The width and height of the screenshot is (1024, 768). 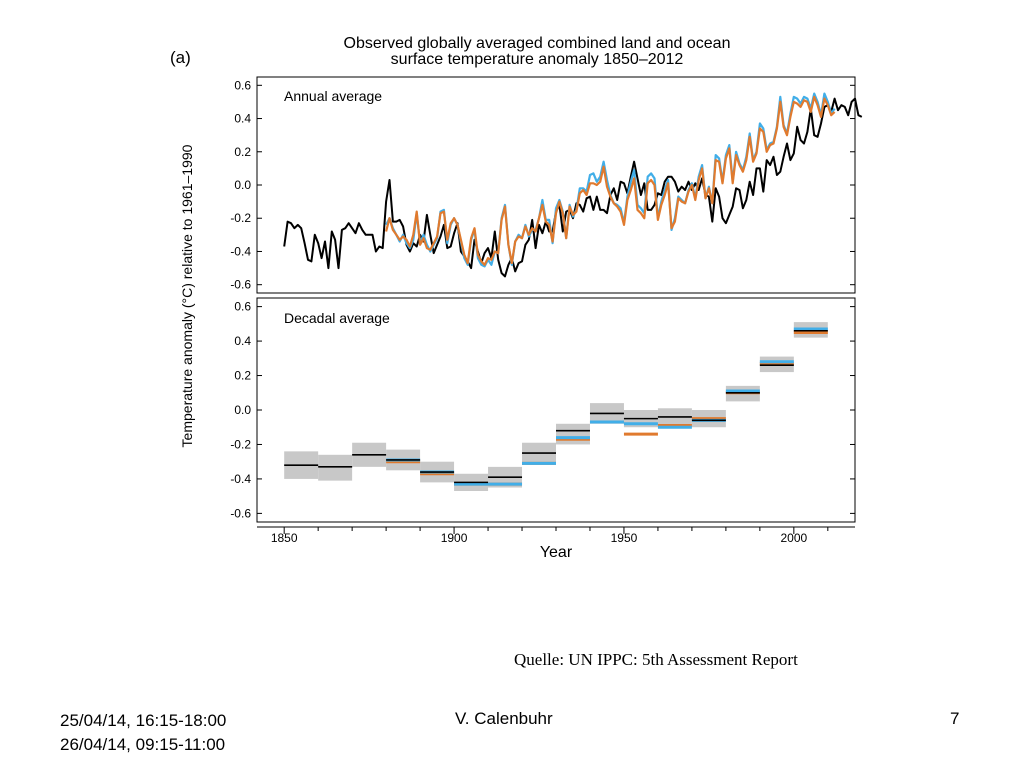 What do you see at coordinates (242, 376) in the screenshot?
I see `decadal-y-tick-label: 0.2` at bounding box center [242, 376].